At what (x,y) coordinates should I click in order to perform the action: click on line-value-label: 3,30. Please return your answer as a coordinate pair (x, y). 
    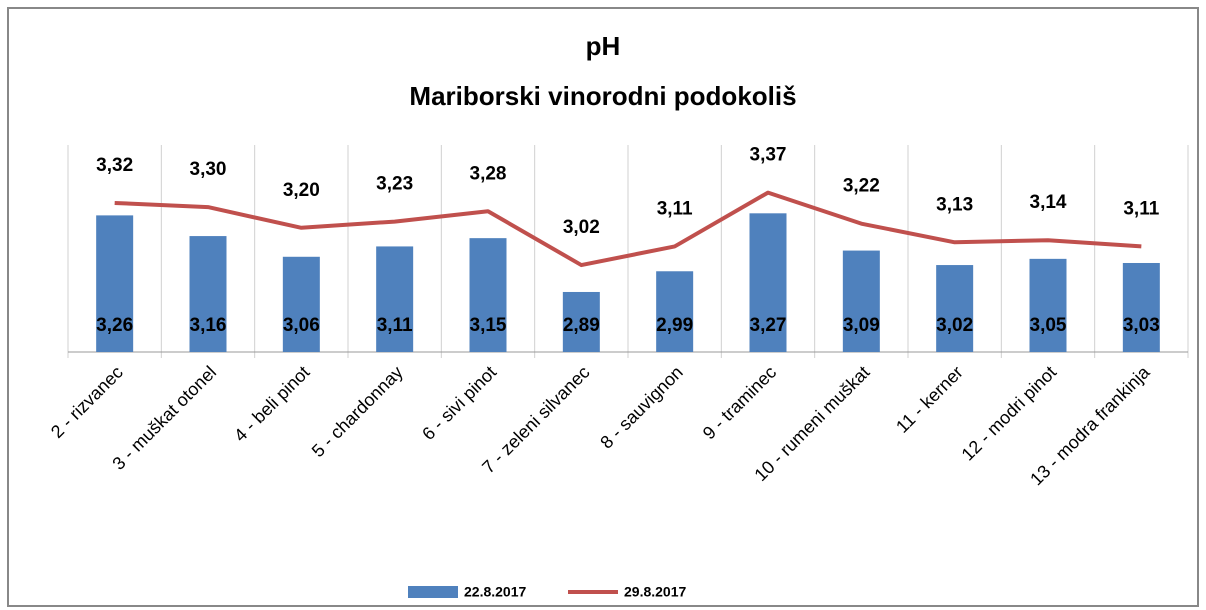
    Looking at the image, I should click on (208, 169).